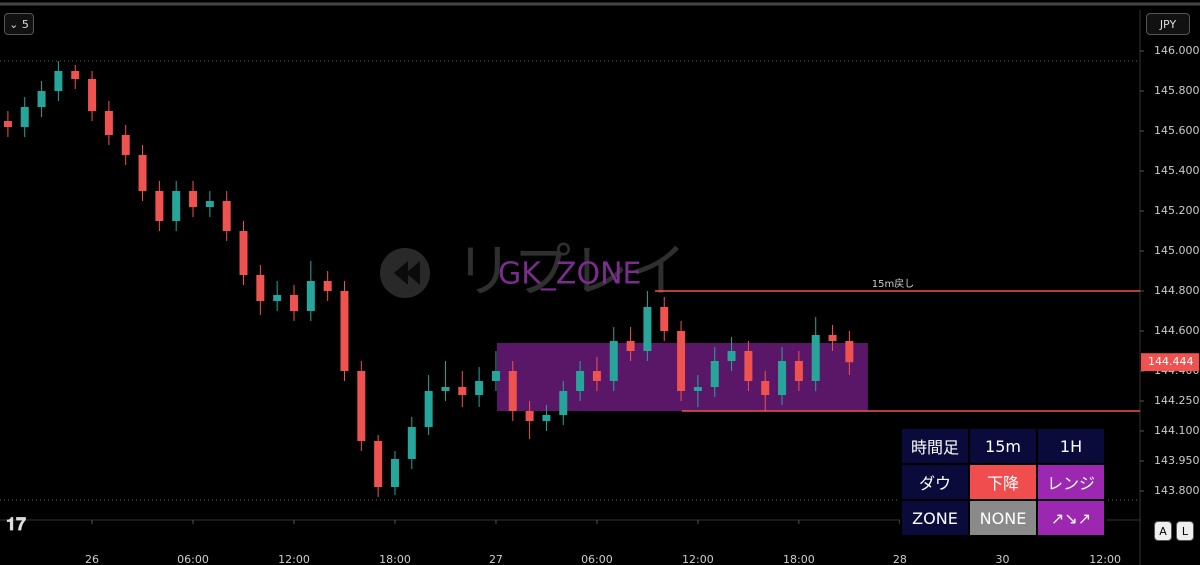 The height and width of the screenshot is (565, 1200). I want to click on y-tick-label: 145.400, so click(1177, 170).